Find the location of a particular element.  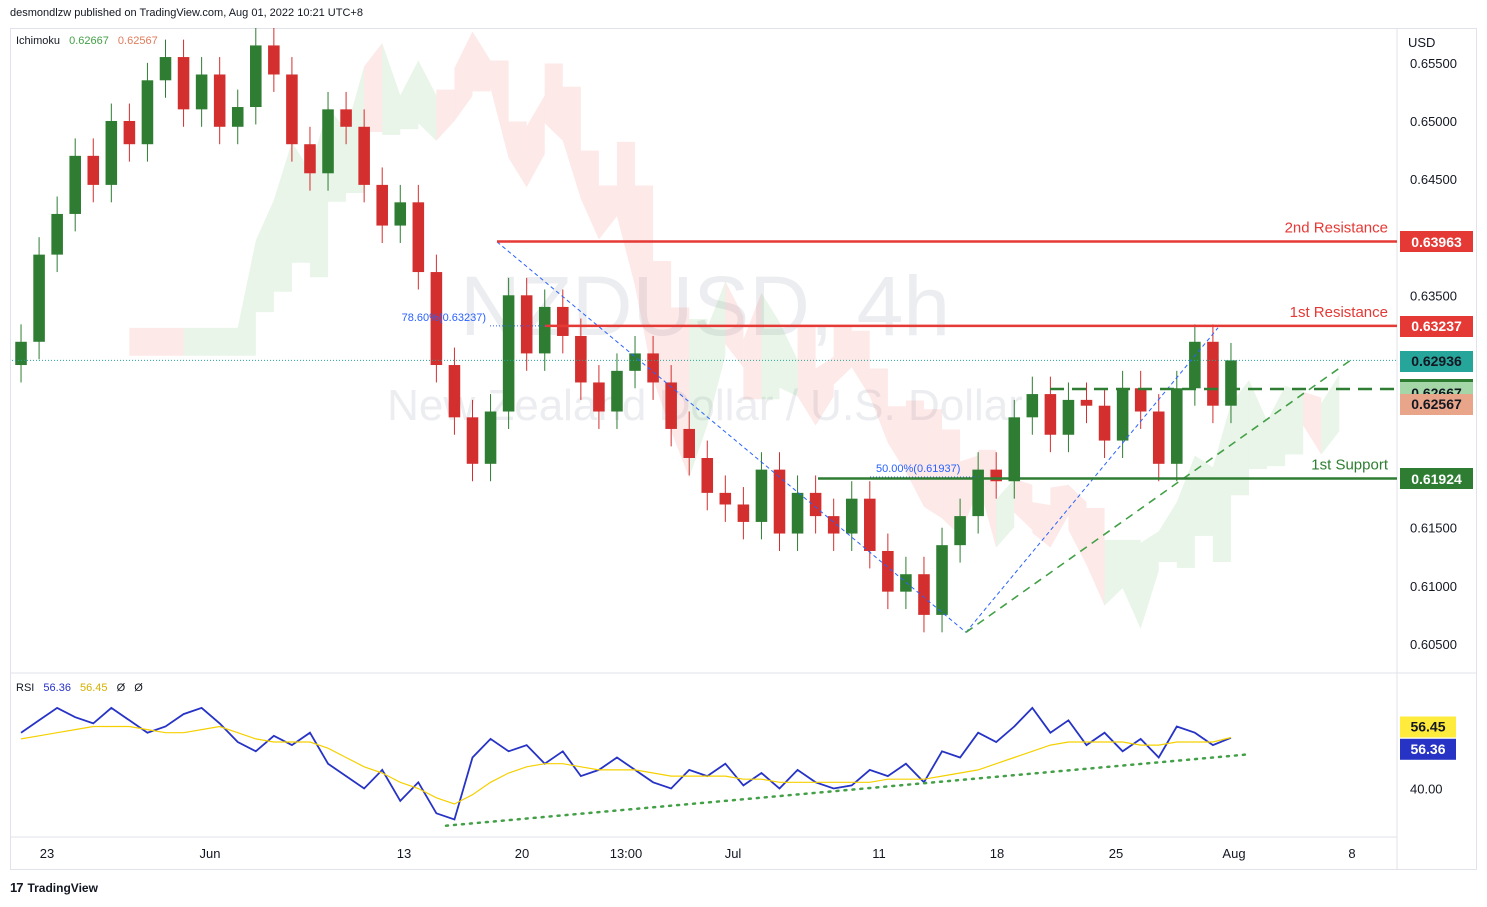

rsi-value-tag-label: 56.45 is located at coordinates (1427, 727).